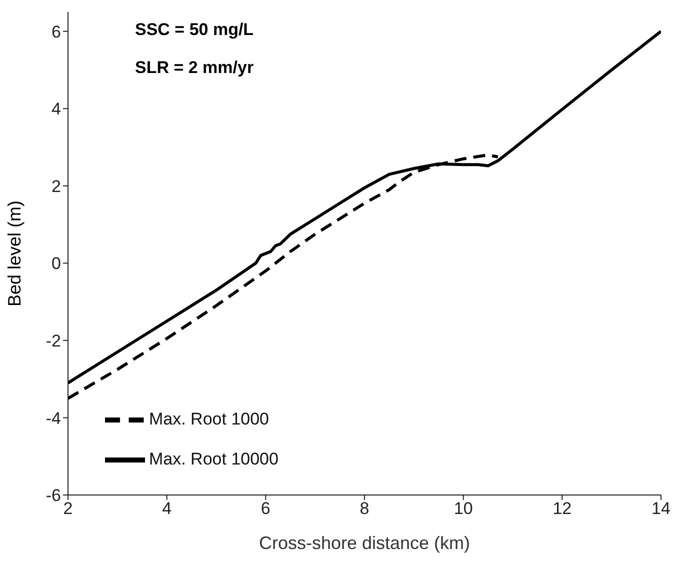 This screenshot has height=563, width=677. What do you see at coordinates (265, 508) in the screenshot?
I see `x-tick-label: 6` at bounding box center [265, 508].